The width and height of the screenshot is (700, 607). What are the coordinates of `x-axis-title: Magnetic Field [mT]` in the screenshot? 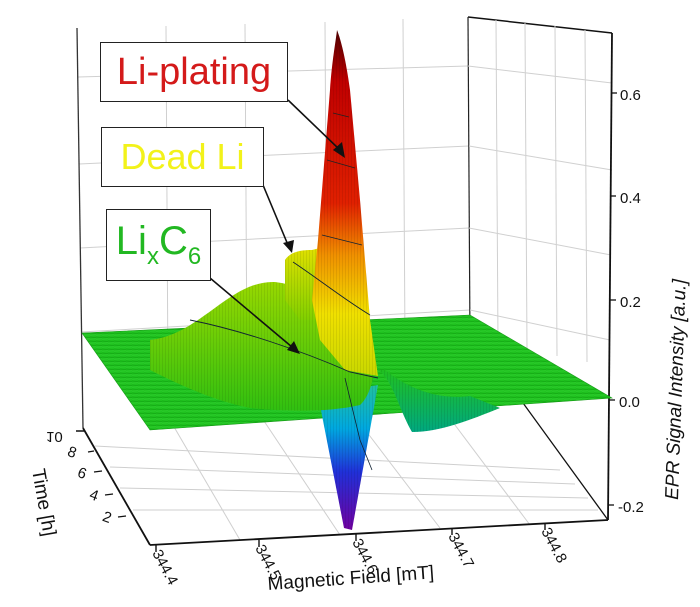 It's located at (351, 578).